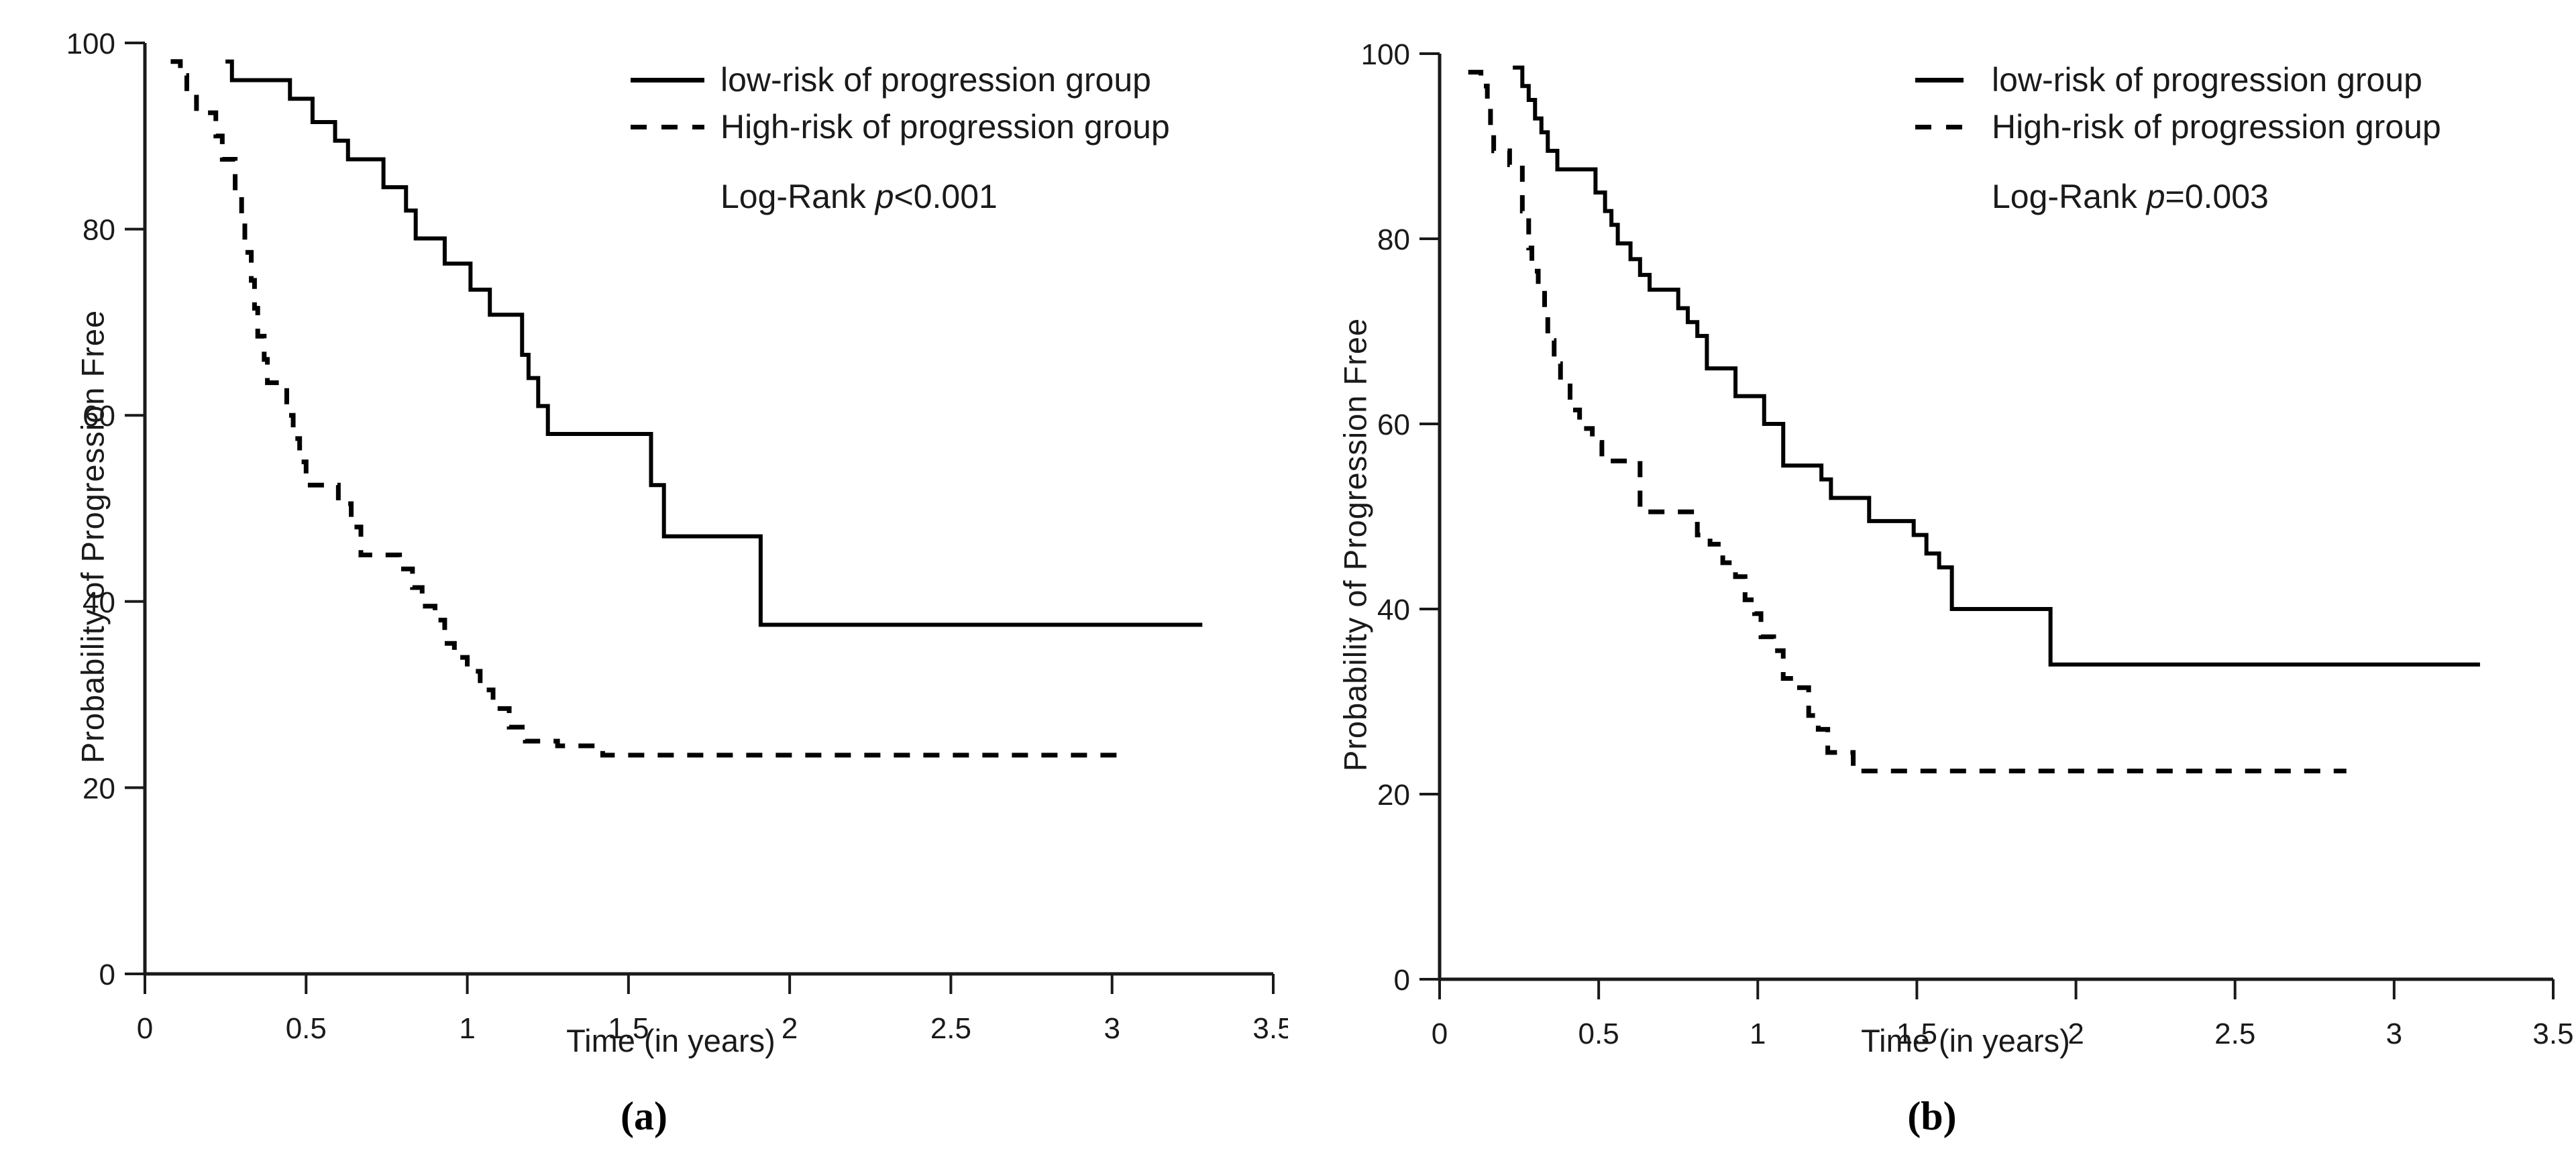  I want to click on log-rank-p-value: Log-Rank p=0.003, so click(2216, 196).